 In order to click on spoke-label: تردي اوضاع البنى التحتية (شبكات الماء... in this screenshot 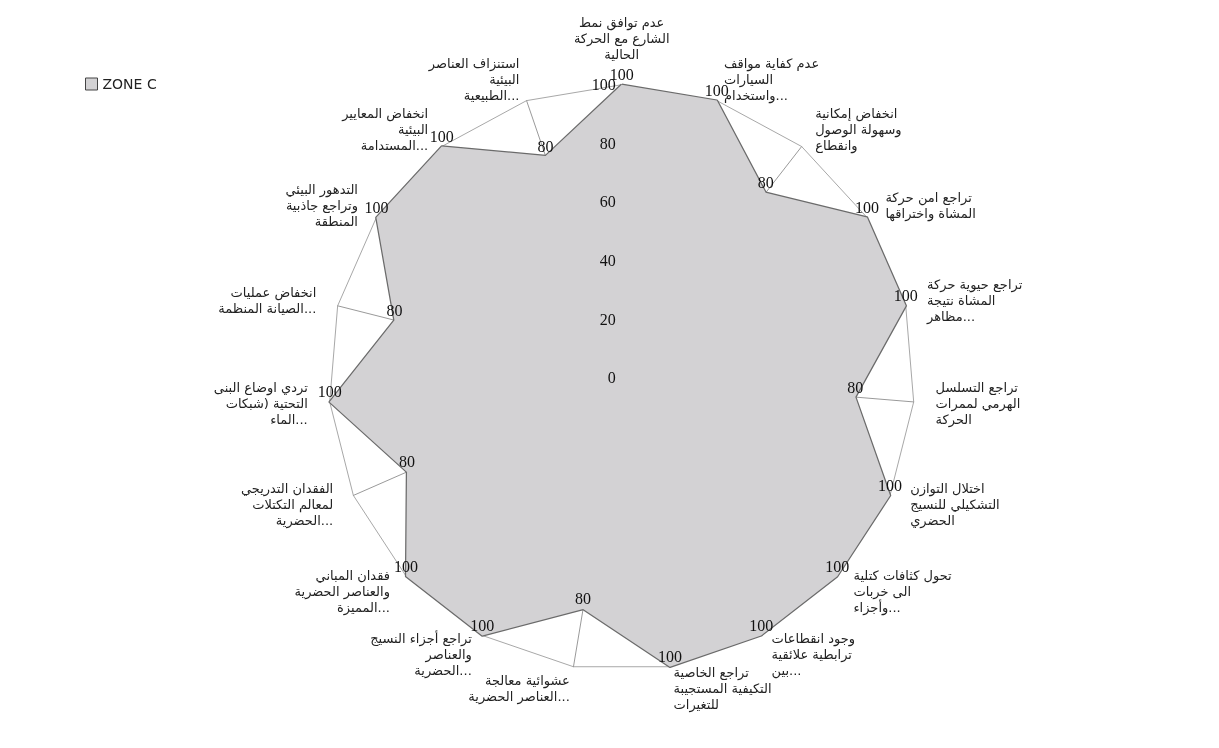, I will do `click(261, 404)`.